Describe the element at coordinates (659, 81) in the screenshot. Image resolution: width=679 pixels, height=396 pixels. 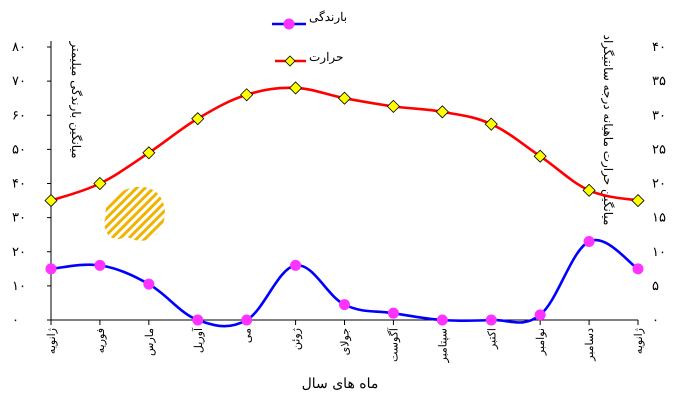
I see `right-tick-label: ۳۵` at that location.